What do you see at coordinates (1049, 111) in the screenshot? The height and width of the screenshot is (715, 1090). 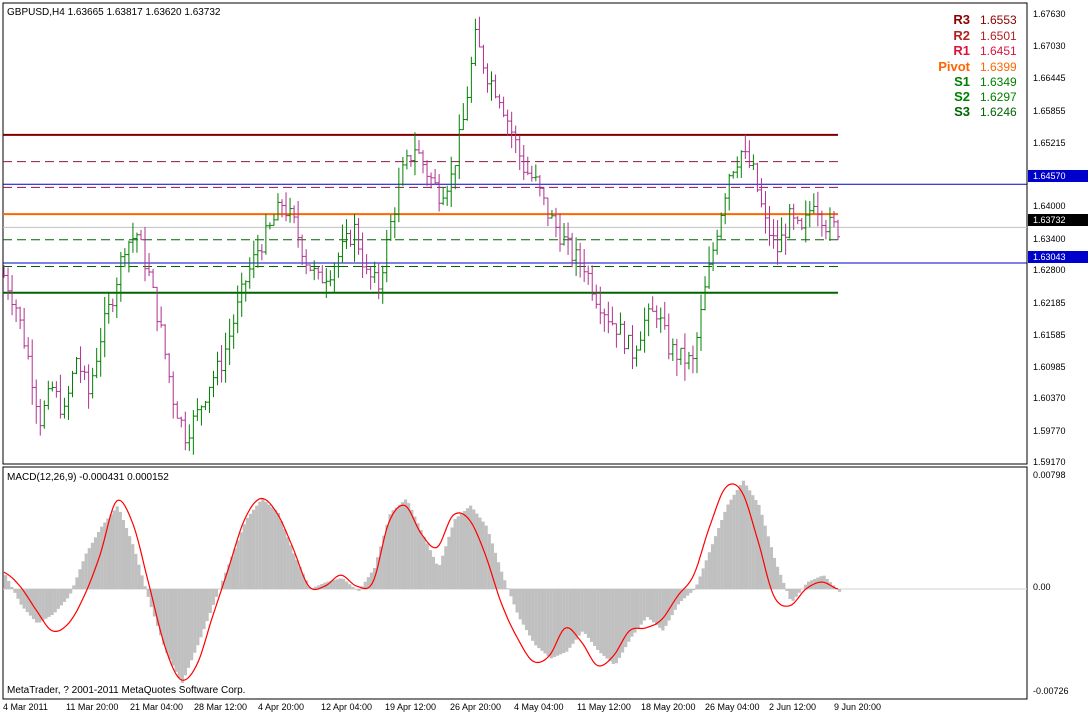 I see `price-tick: 1.65855` at bounding box center [1049, 111].